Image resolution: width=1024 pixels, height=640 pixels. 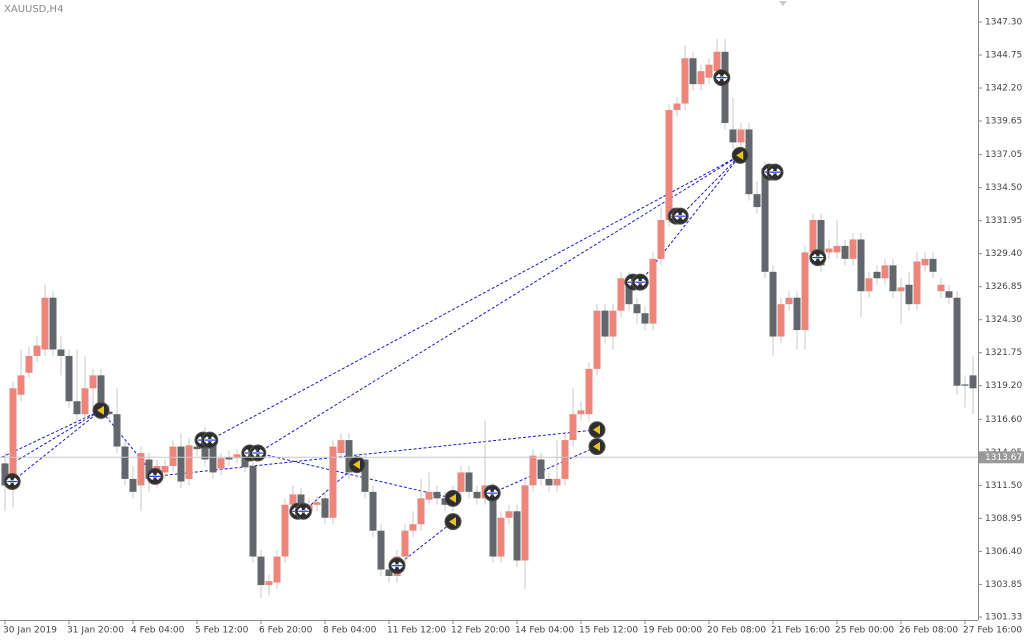 I want to click on current-price-label: 1313.67, so click(x=1003, y=458).